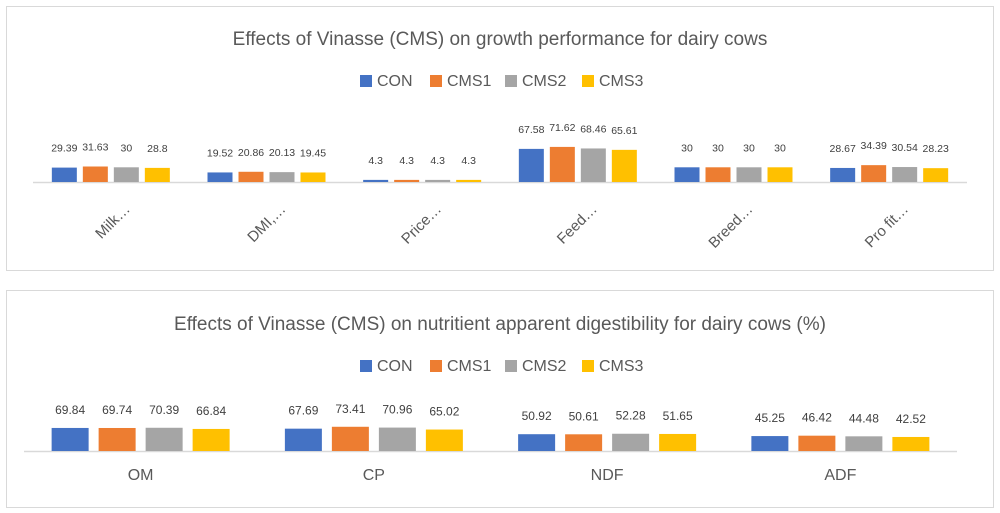  What do you see at coordinates (817, 418) in the screenshot?
I see `data-label: 46.42` at bounding box center [817, 418].